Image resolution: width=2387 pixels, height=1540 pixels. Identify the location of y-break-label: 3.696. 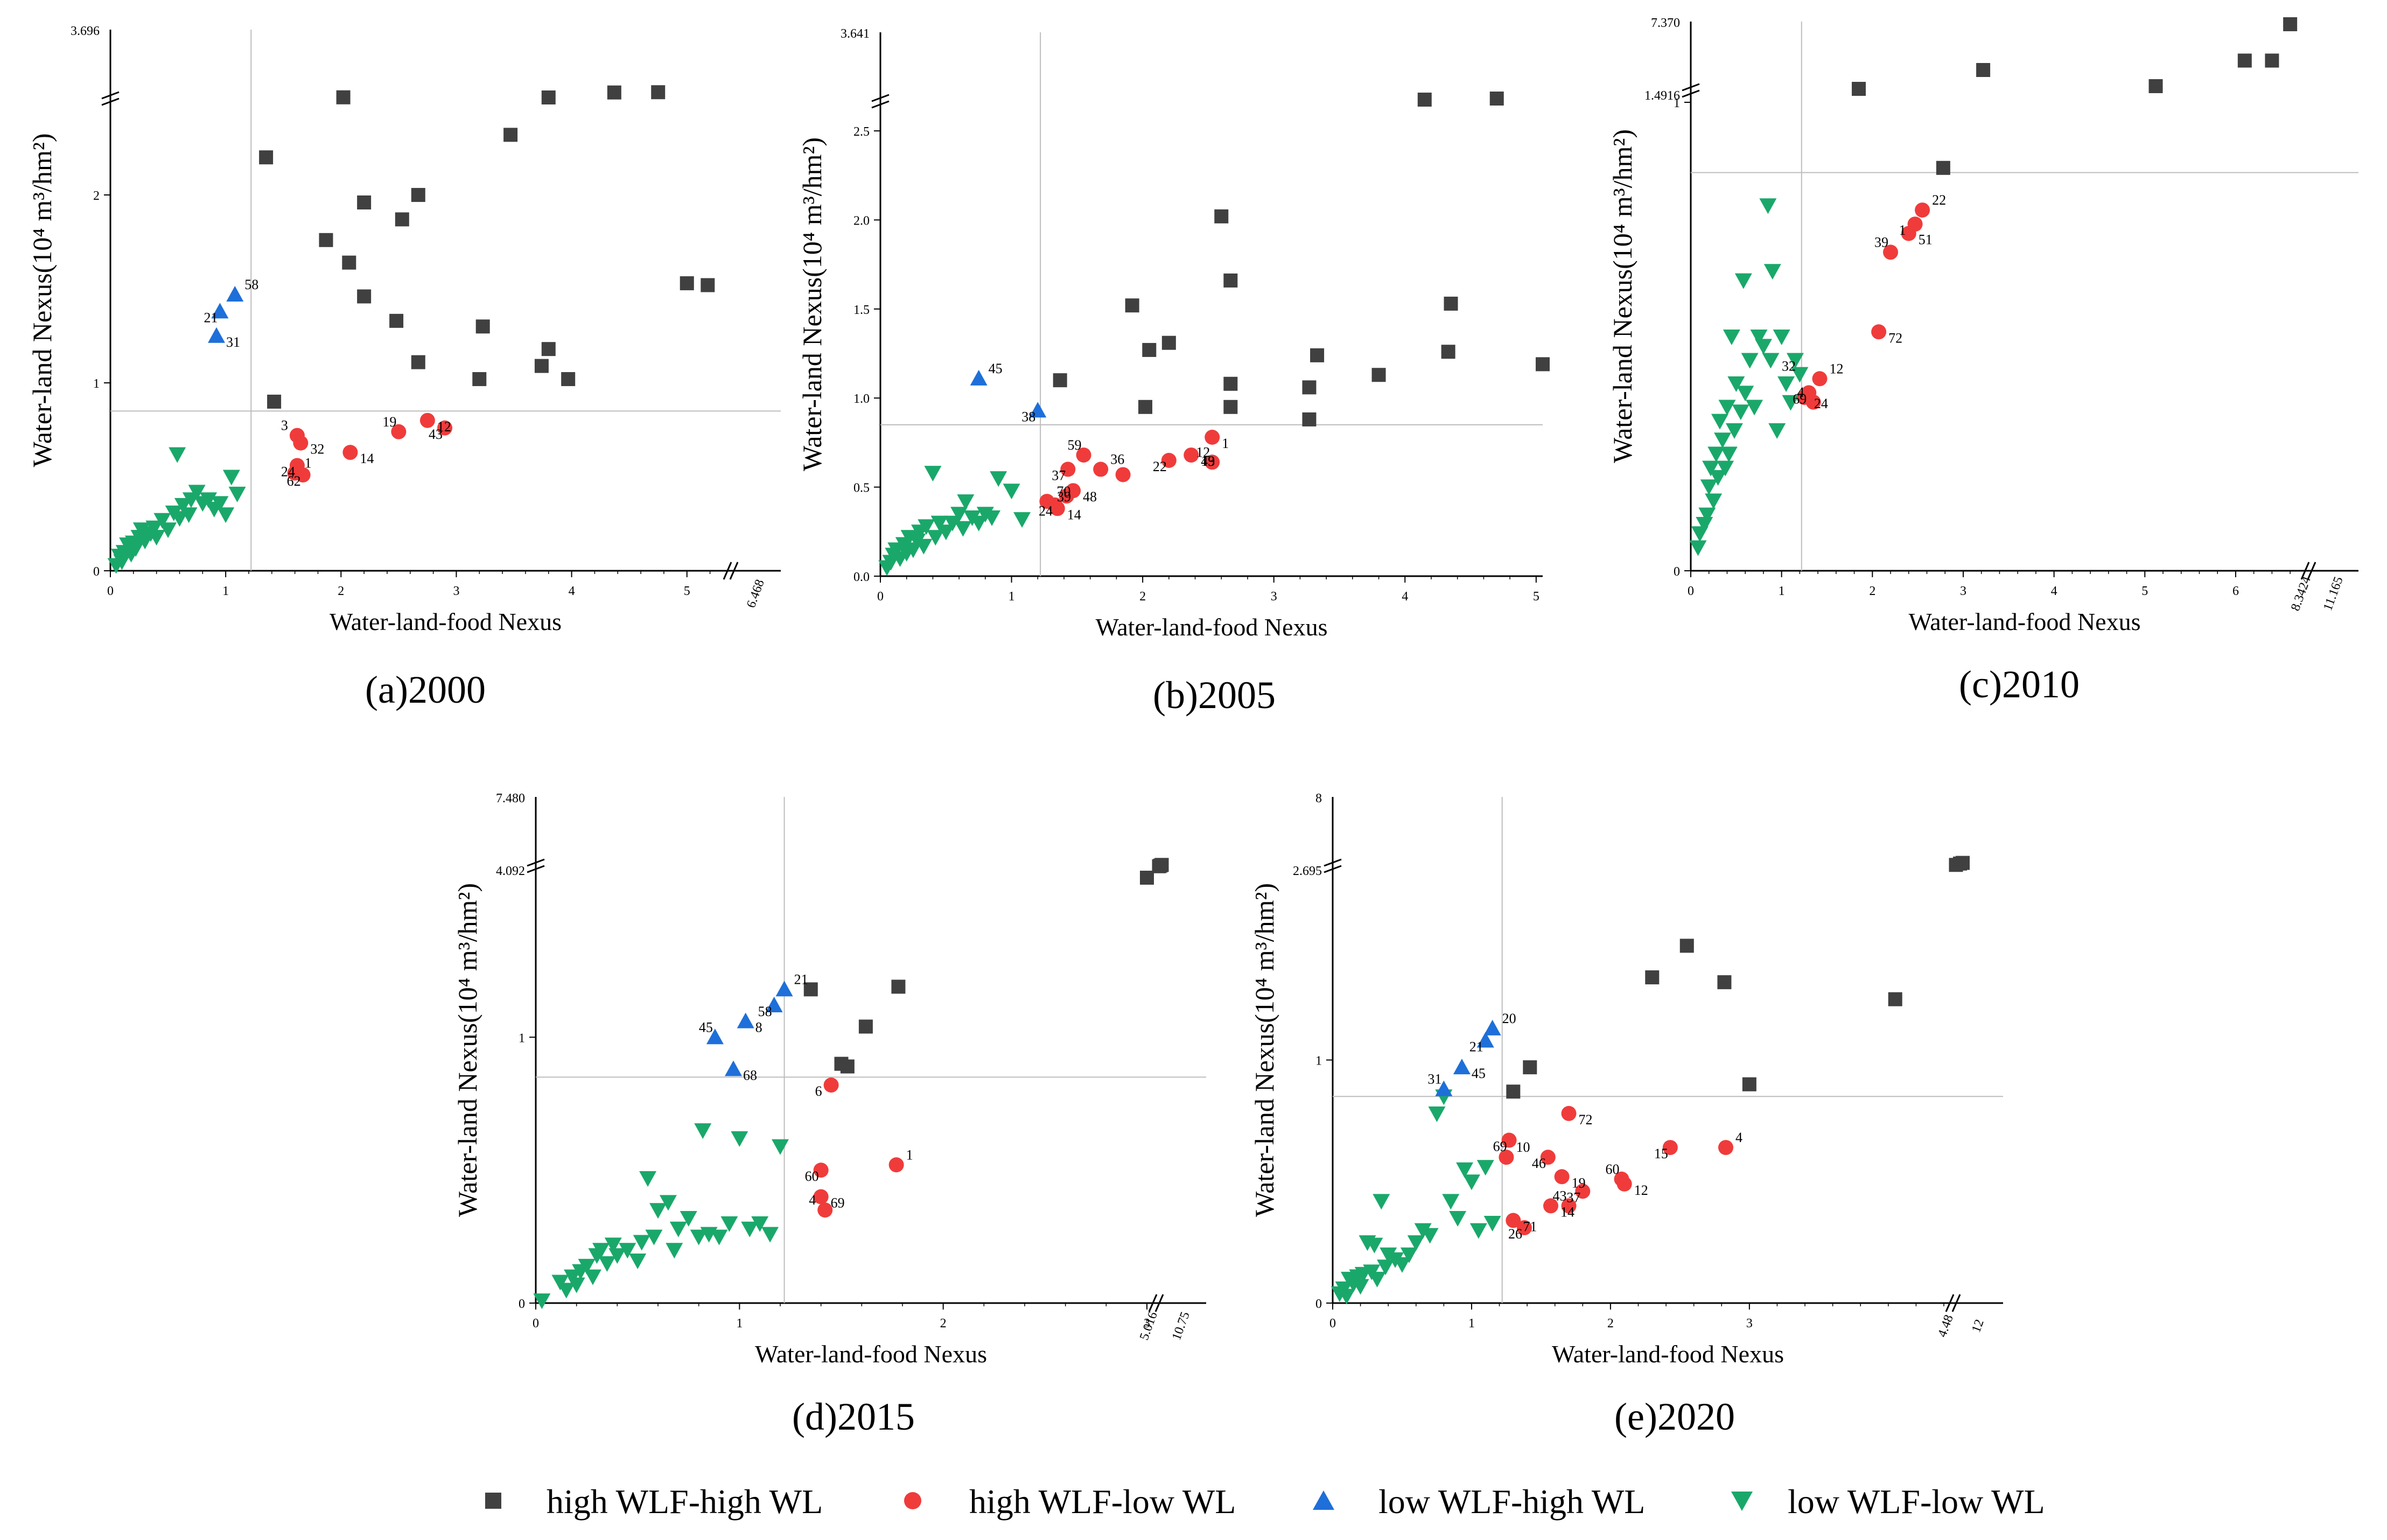
(85, 31).